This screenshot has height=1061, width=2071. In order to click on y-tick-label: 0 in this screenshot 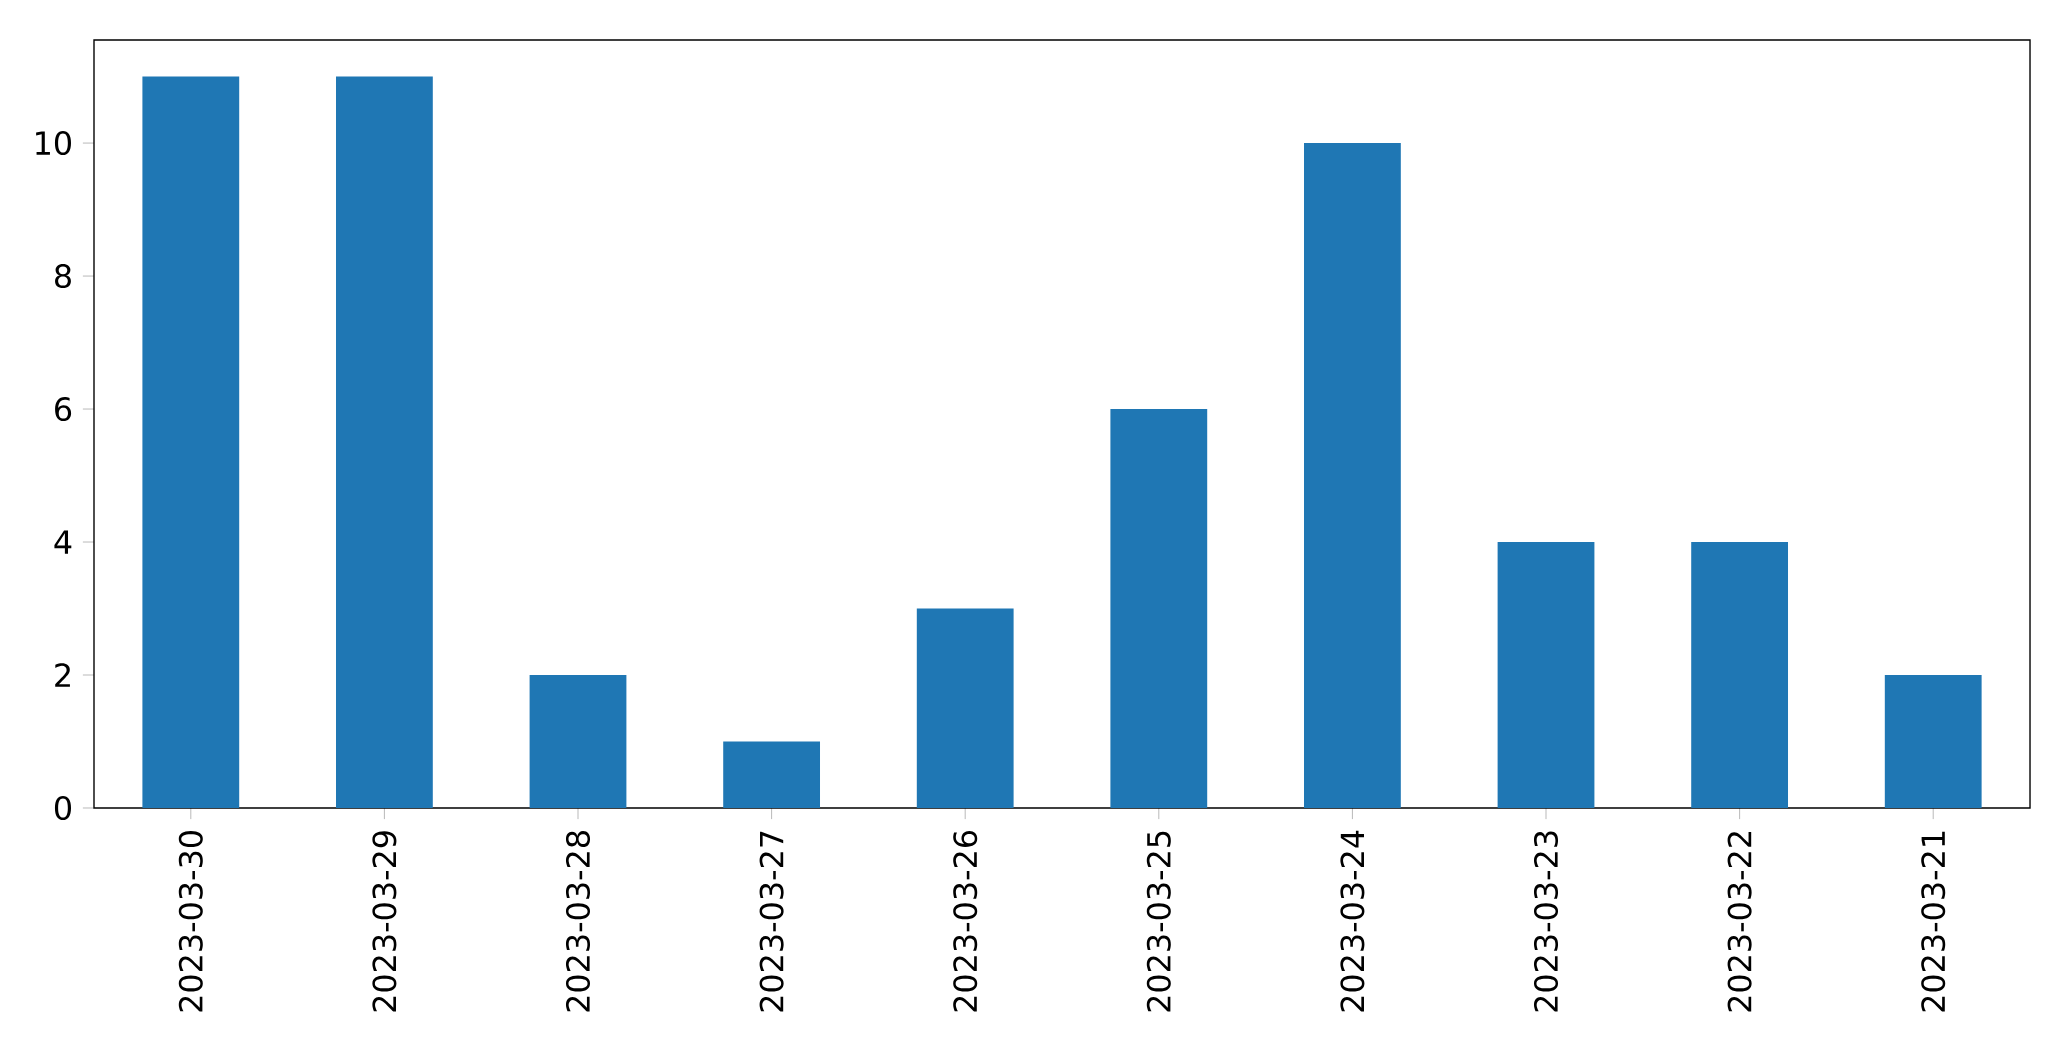, I will do `click(63, 808)`.